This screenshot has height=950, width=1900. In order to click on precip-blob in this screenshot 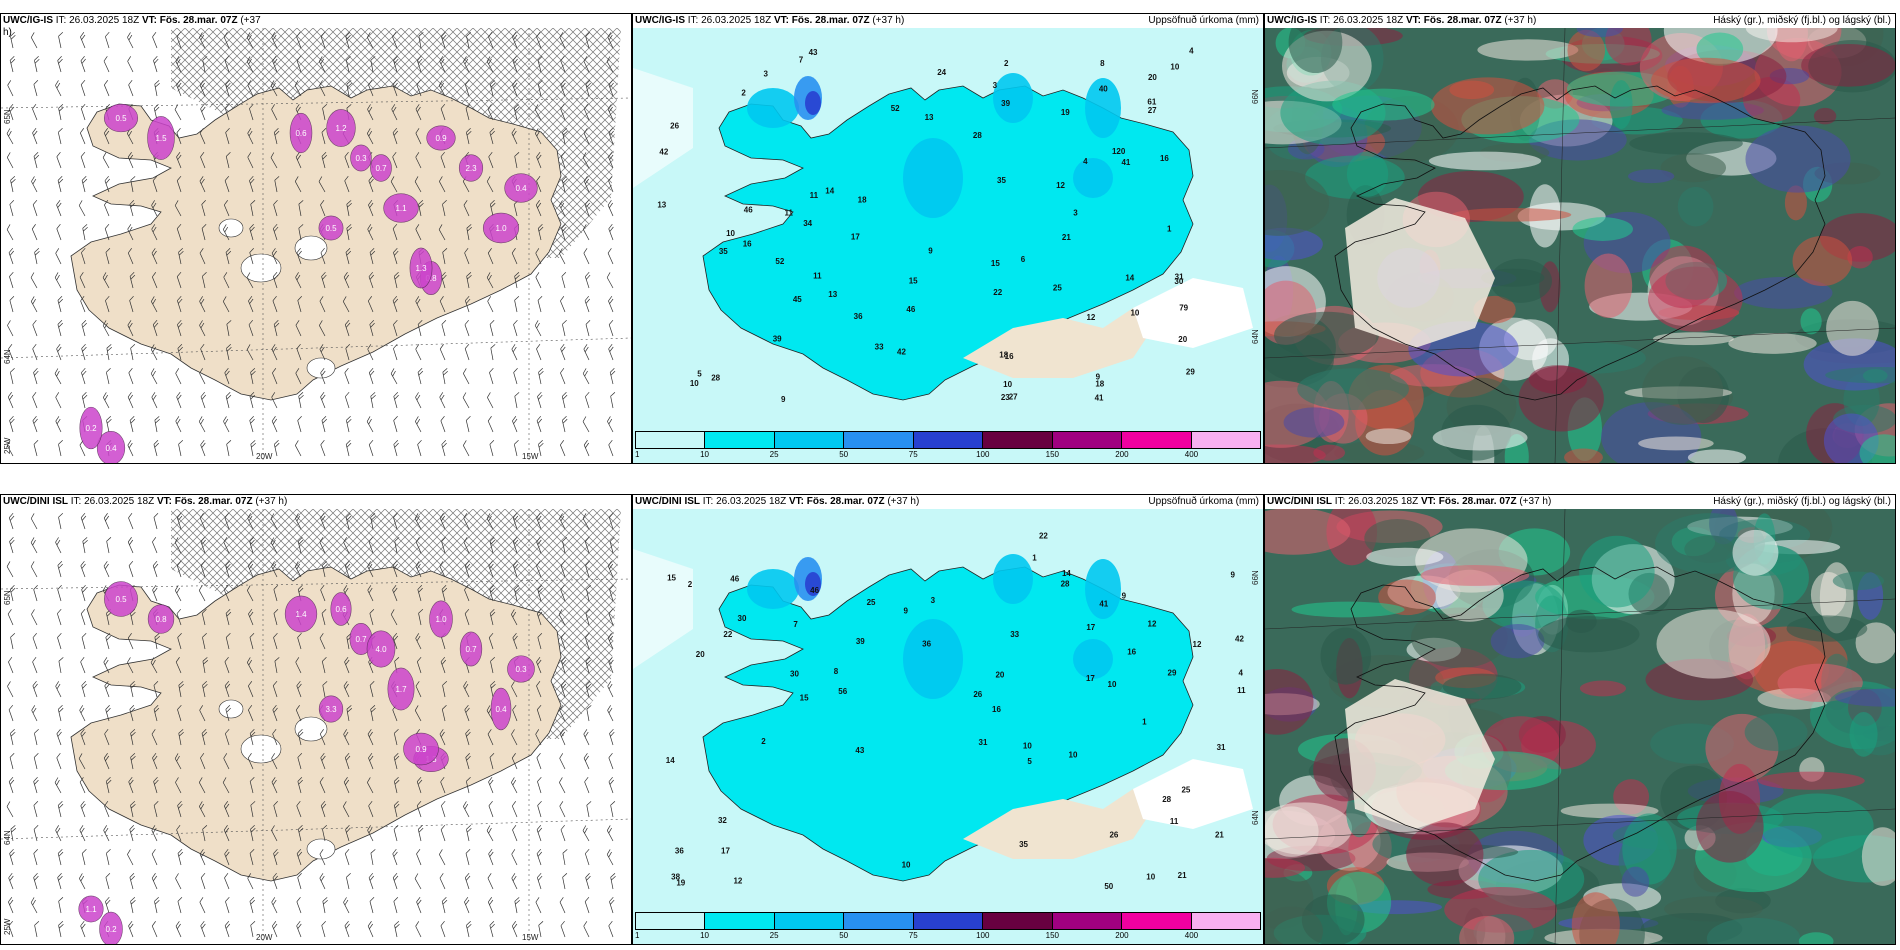, I will do `click(341, 609)`.